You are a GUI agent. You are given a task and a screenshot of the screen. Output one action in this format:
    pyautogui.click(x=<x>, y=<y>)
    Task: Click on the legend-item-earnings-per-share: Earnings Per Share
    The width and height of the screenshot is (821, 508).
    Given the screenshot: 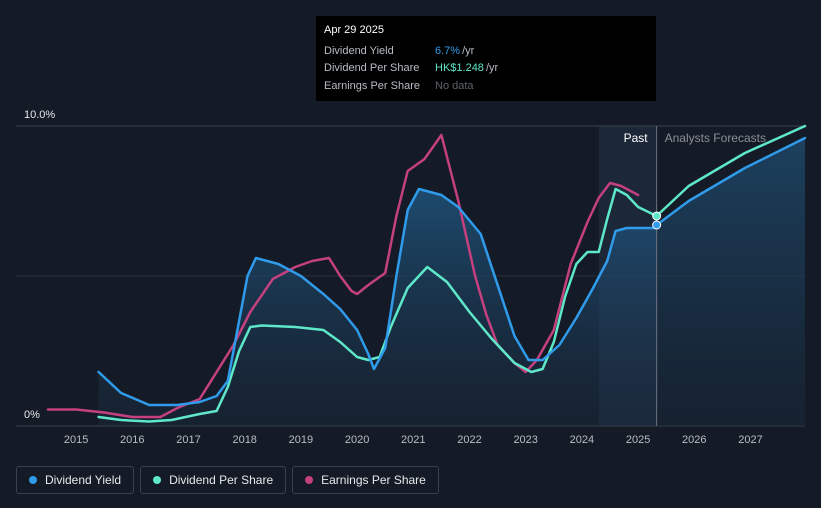 What is the action you would take?
    pyautogui.click(x=365, y=480)
    